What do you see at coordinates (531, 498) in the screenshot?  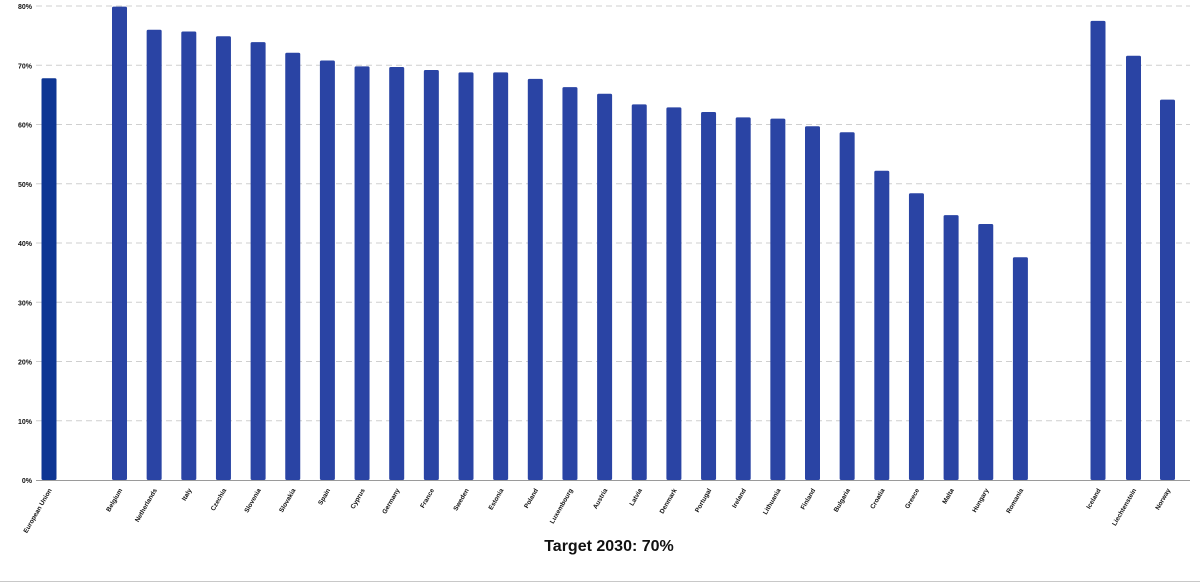 I see `x-tick-label: Poland` at bounding box center [531, 498].